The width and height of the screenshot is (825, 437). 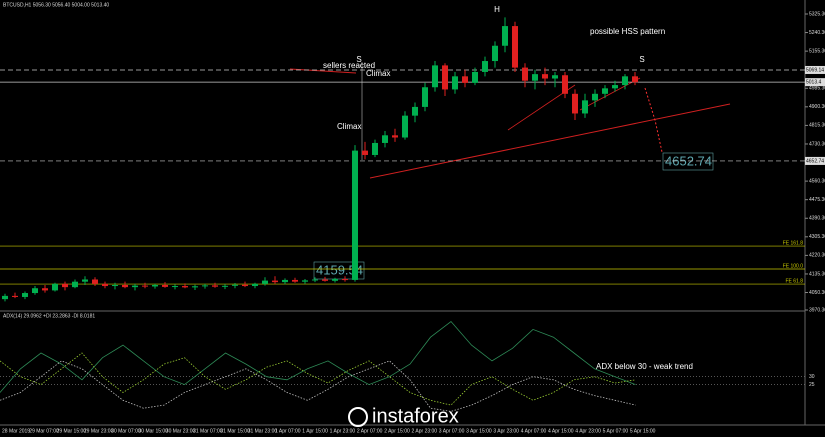 I want to click on x-tick-label: 3 Apr 15:00, so click(x=479, y=431).